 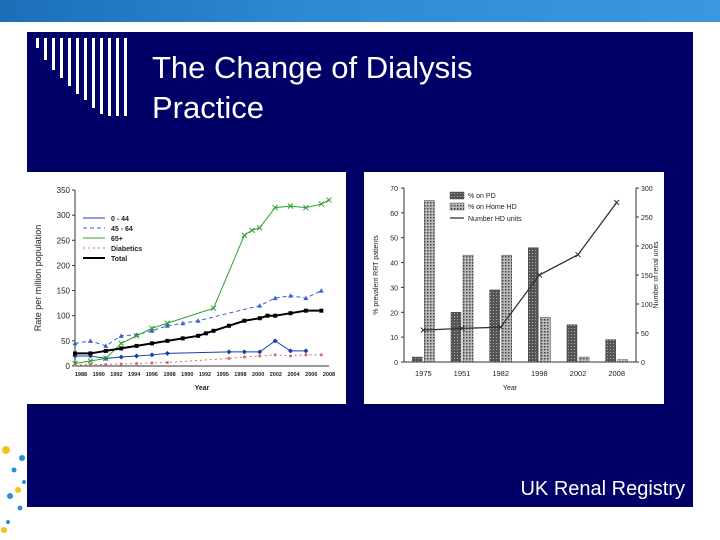 I want to click on title-line-2: Practice, so click(x=208, y=107).